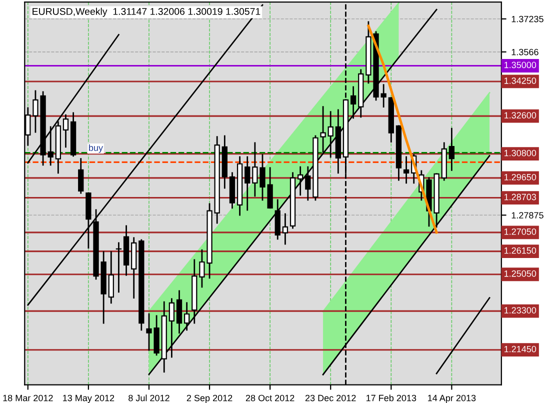  I want to click on ref-line-label: 1.23300, so click(520, 310).